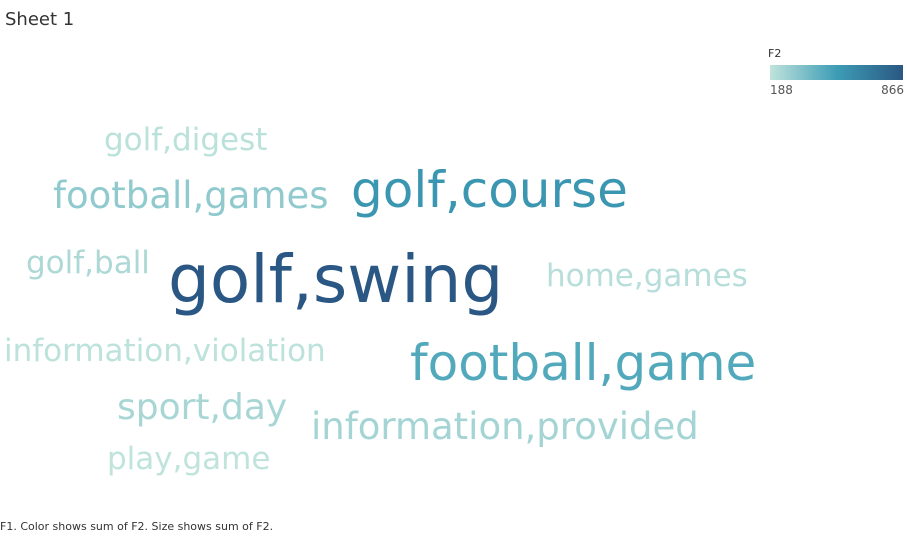 Image resolution: width=907 pixels, height=536 pixels. I want to click on word-football-game: football,game, so click(583, 363).